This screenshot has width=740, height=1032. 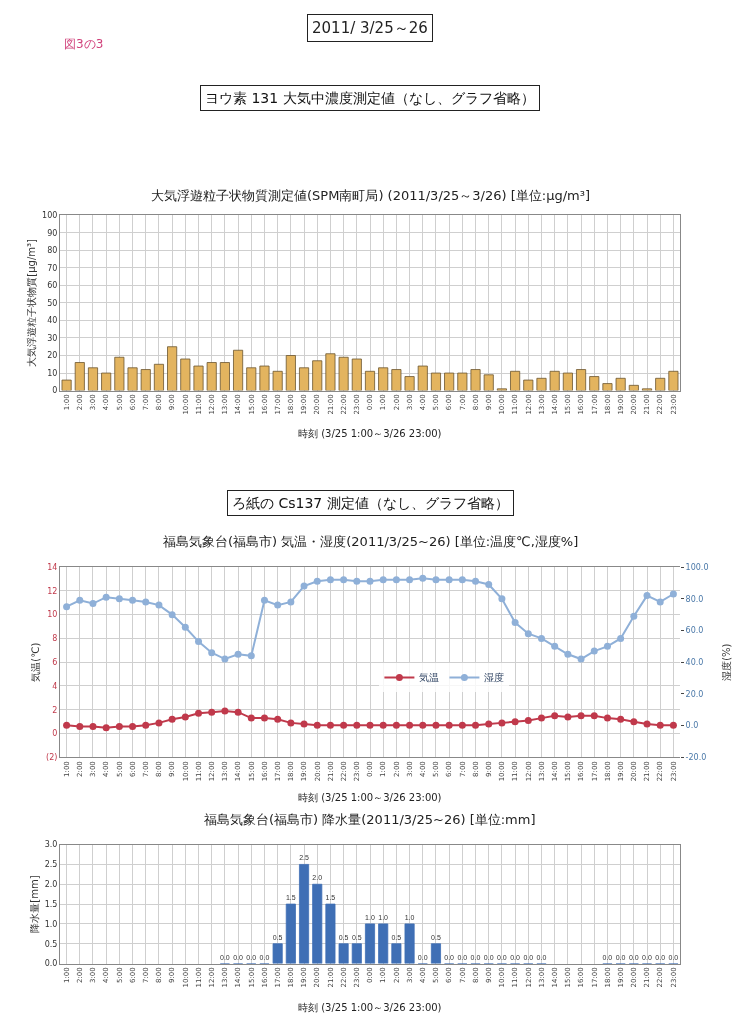 What do you see at coordinates (52, 758) in the screenshot?
I see `y-tick-label: (2)` at bounding box center [52, 758].